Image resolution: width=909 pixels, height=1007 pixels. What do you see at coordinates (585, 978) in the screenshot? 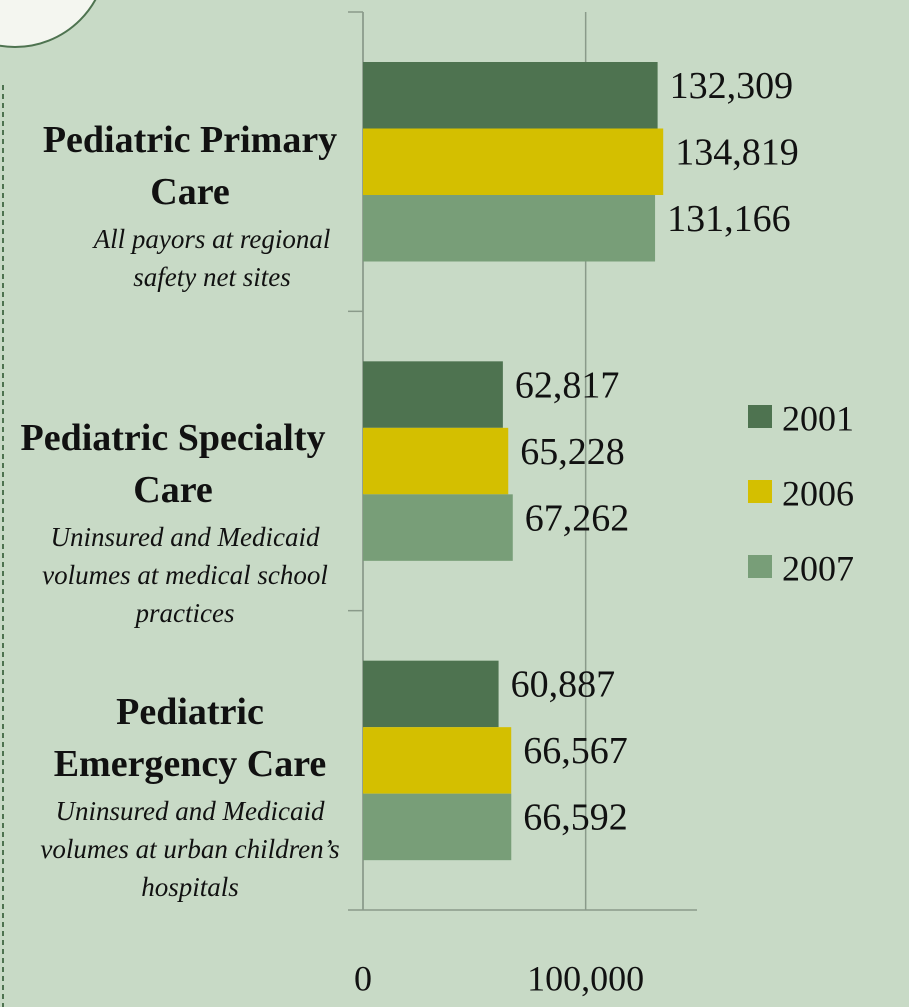
I see `x-tick-label: 100,000` at bounding box center [585, 978].